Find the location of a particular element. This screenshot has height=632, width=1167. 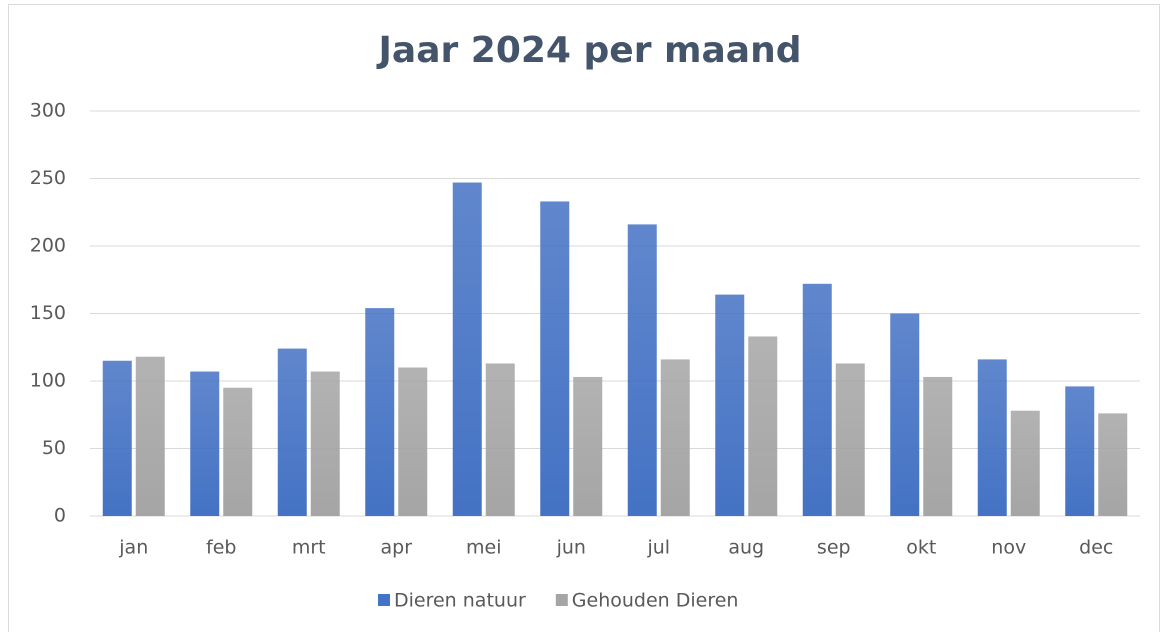

x-tick-label: jul is located at coordinates (658, 548).